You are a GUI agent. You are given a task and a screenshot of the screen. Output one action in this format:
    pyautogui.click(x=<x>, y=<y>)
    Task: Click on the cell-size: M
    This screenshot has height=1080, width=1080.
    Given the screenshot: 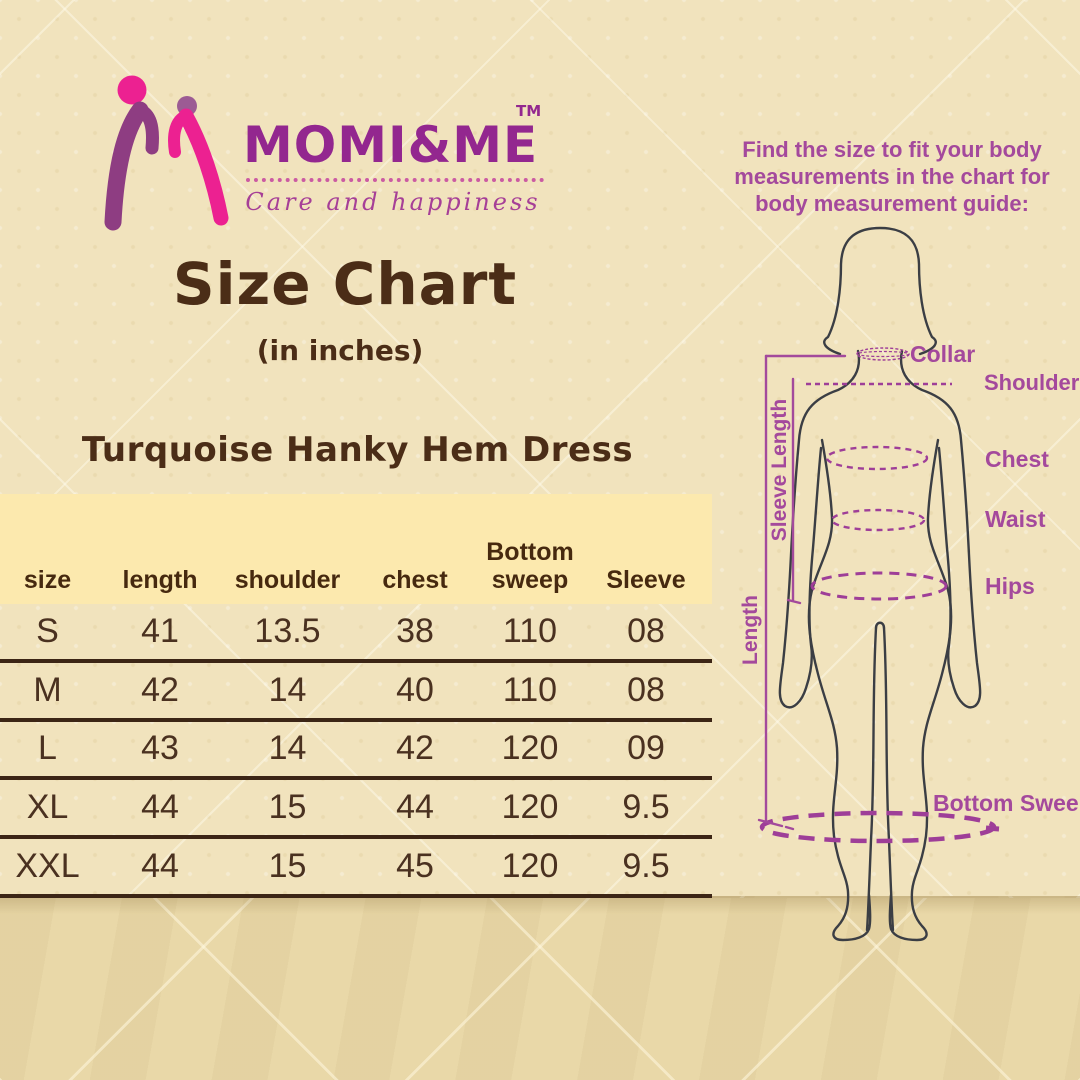 What is the action you would take?
    pyautogui.click(x=47, y=689)
    